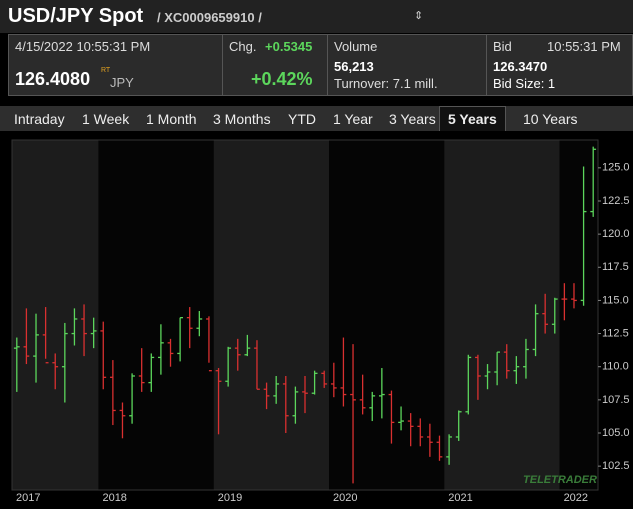 The height and width of the screenshot is (509, 633). I want to click on change-label: Chg., so click(243, 46).